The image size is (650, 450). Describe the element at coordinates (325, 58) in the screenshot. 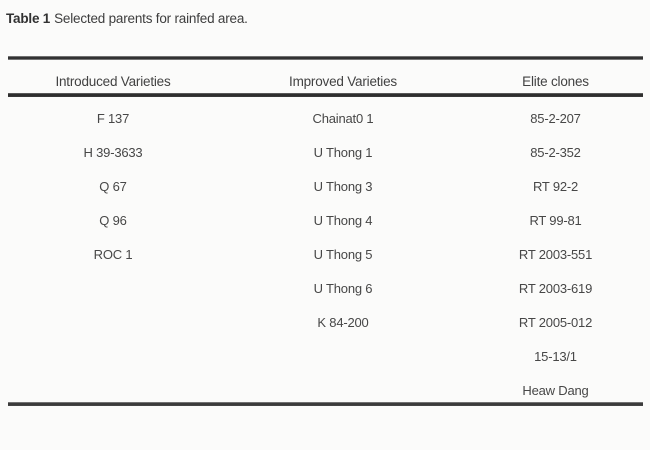

I see `table-top-rule` at that location.